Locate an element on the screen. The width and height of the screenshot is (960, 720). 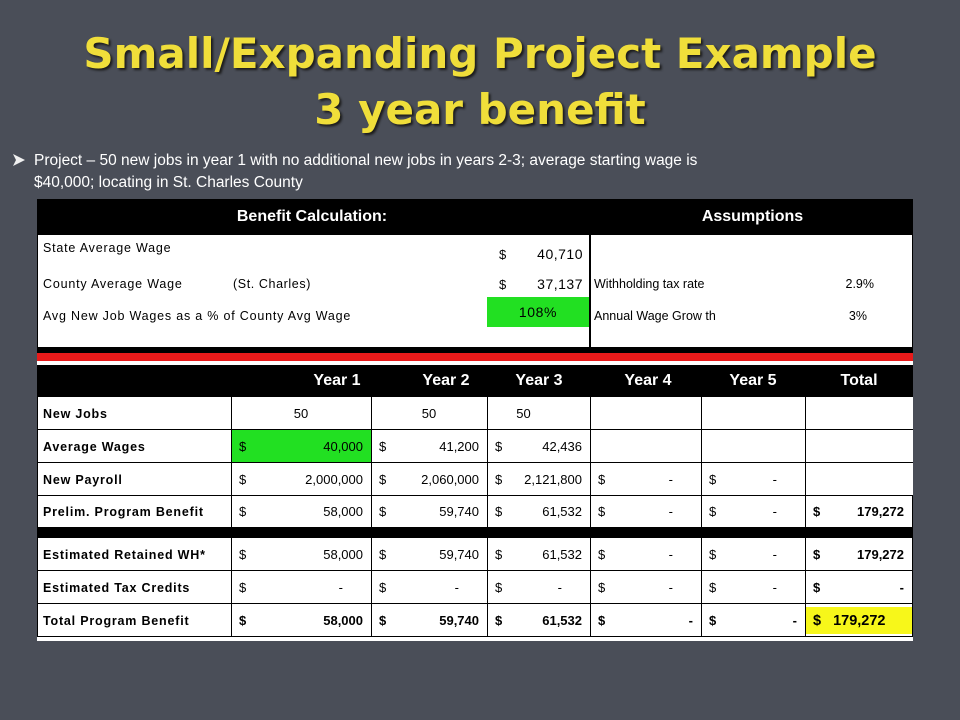
row-label-retained: Estimated Retained WH* is located at coordinates (124, 554).